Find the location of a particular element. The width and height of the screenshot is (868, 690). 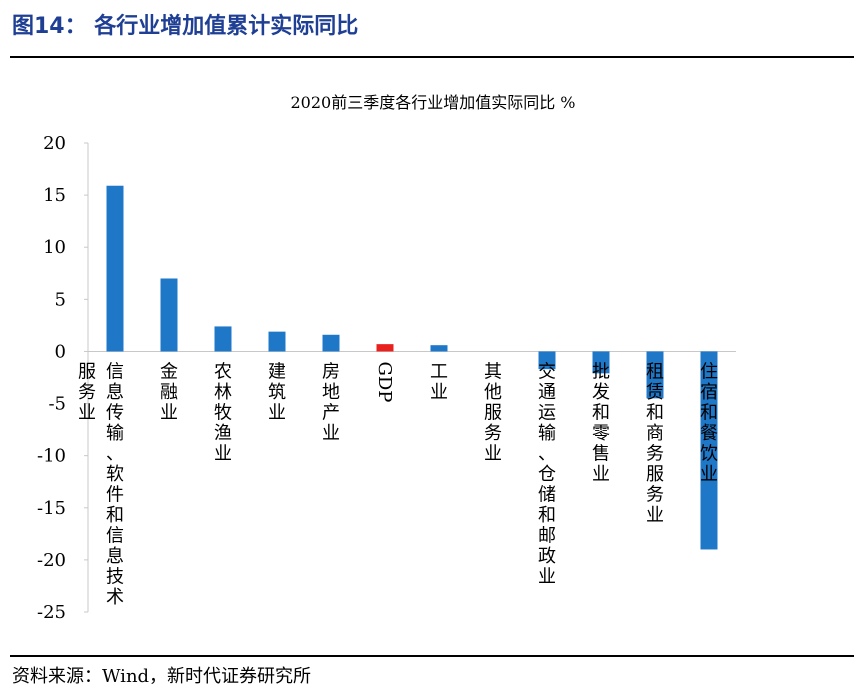

x-tick-label: 租赁和商务服务业 is located at coordinates (655, 443).